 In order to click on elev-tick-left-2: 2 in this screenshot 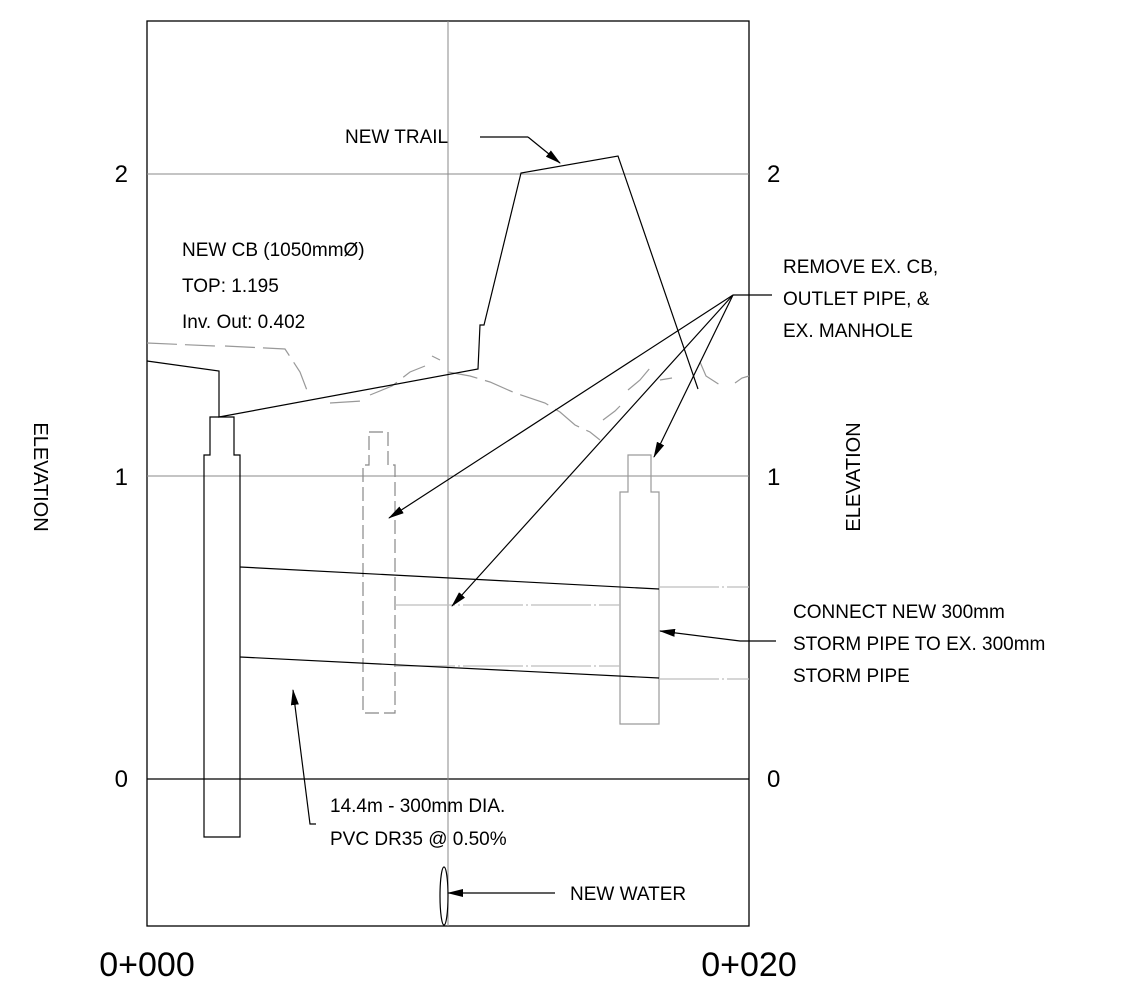, I will do `click(121, 174)`.